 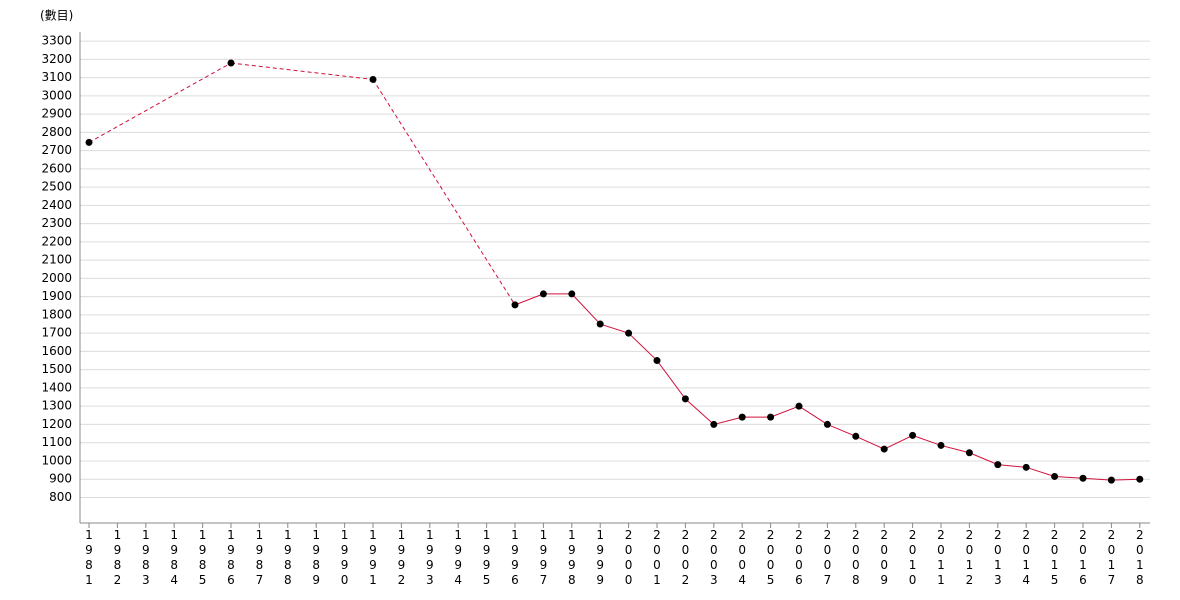 What do you see at coordinates (60, 497) in the screenshot?
I see `y-tick-label: 800` at bounding box center [60, 497].